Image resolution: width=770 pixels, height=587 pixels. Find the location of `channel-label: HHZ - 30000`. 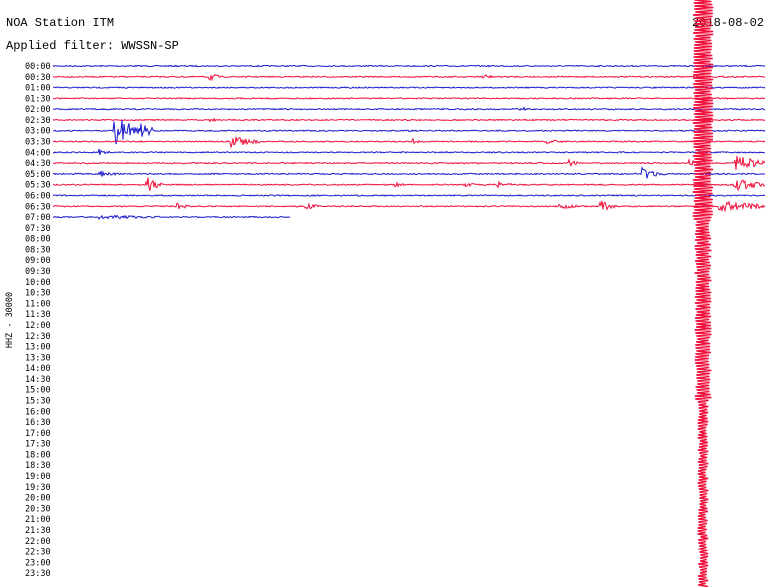

channel-label: HHZ - 30000 is located at coordinates (10, 320).